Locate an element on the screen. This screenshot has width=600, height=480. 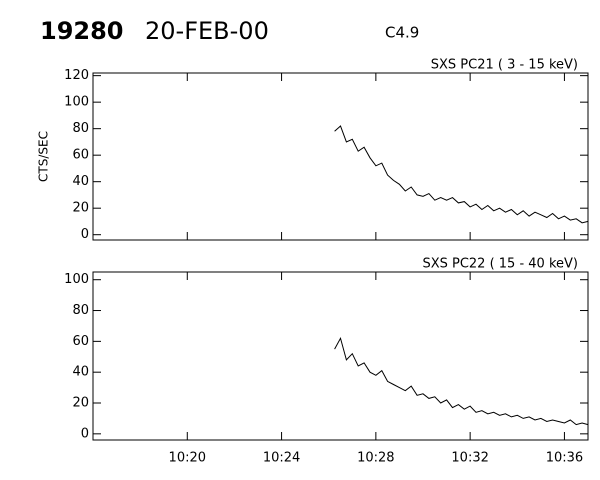
x-tick-label: 10:28 is located at coordinates (375, 458).